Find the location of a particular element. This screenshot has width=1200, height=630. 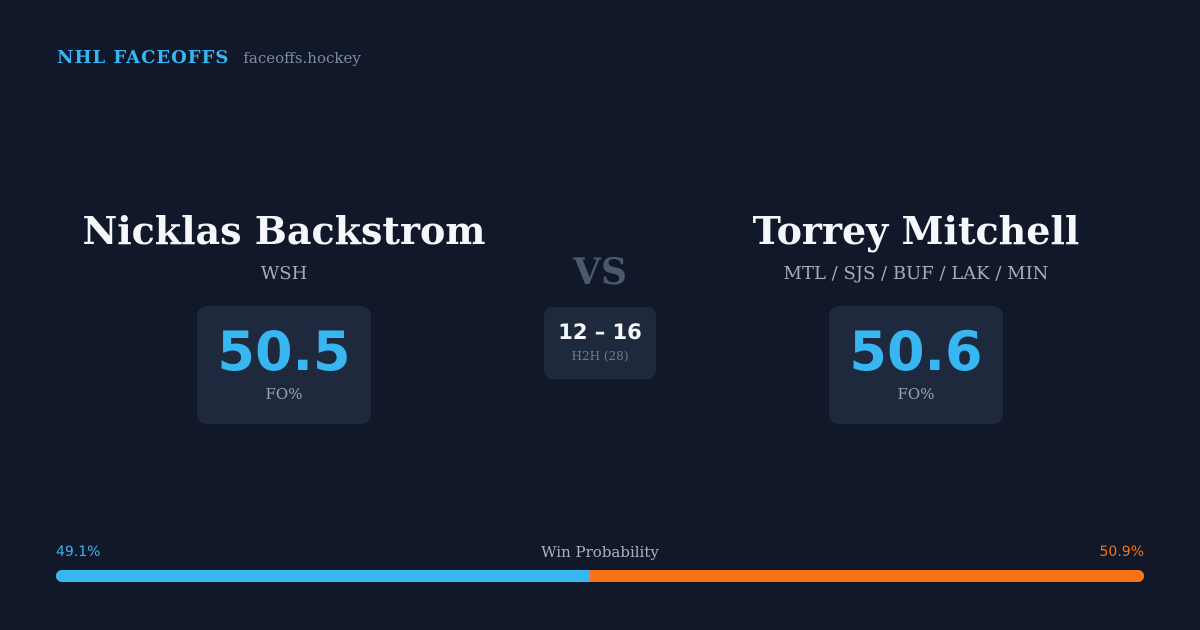

brand-title: NHL FACEOFFS is located at coordinates (143, 57).